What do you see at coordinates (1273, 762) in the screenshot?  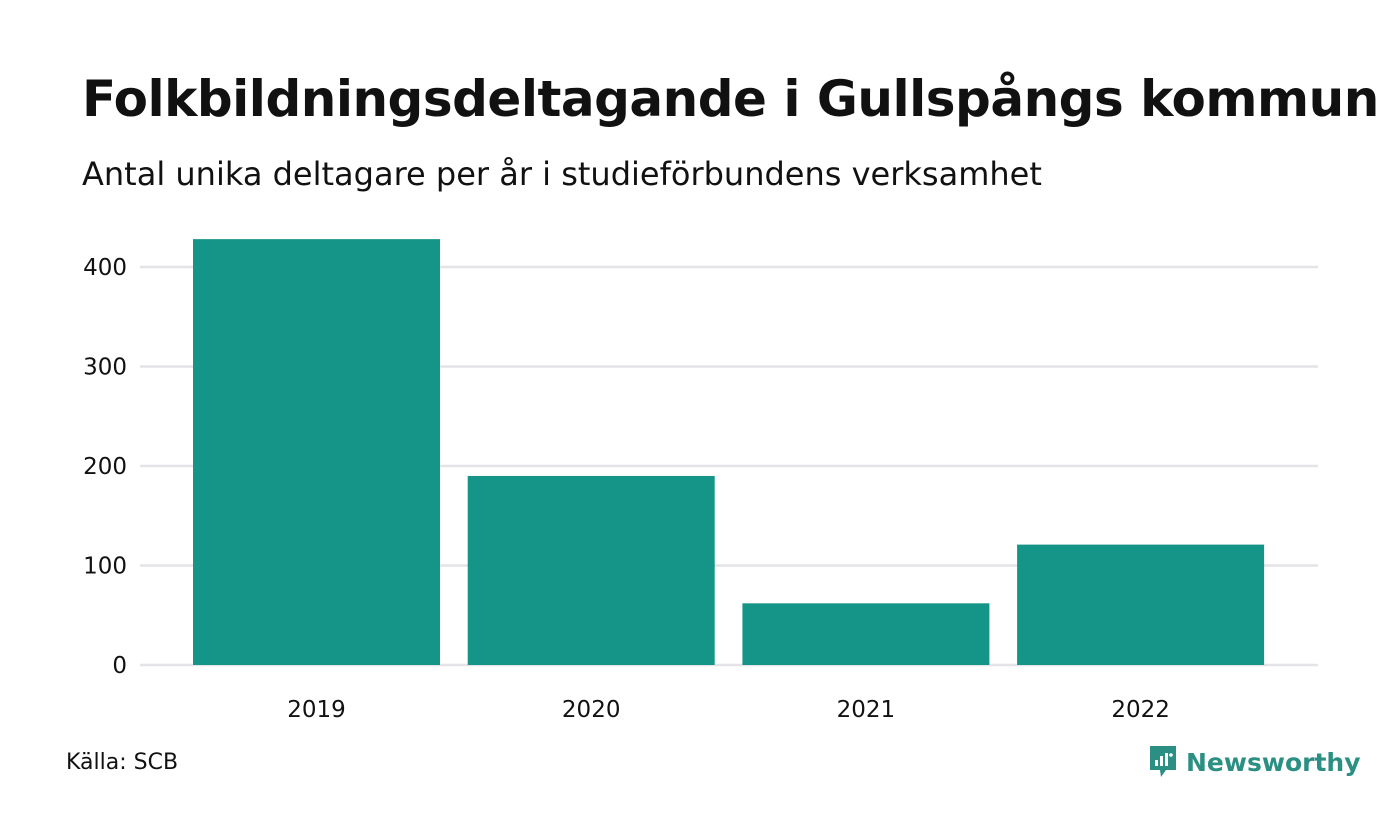 I see `brand-name: Newsworthy` at bounding box center [1273, 762].